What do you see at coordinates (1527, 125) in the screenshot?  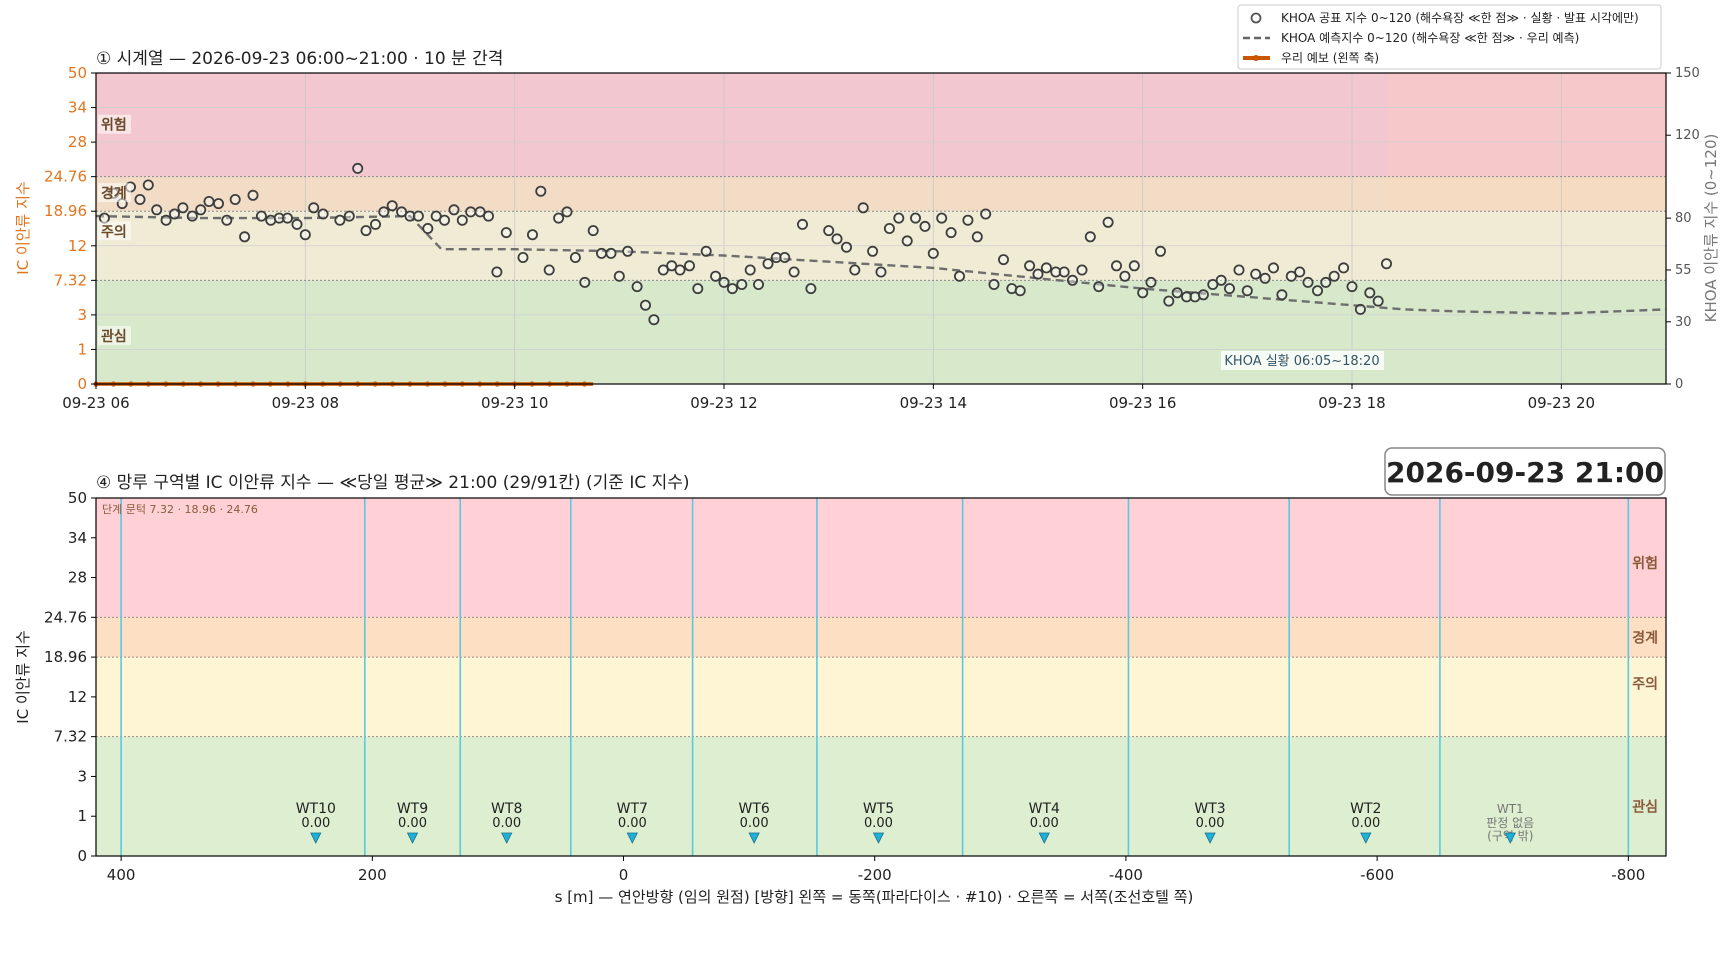 I see `zone-danger-forecast-band` at bounding box center [1527, 125].